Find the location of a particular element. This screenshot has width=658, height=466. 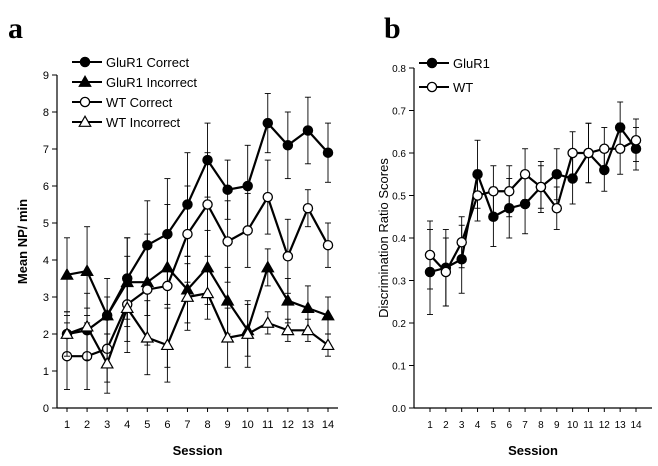

x-tick-label: 14 is located at coordinates (328, 425).